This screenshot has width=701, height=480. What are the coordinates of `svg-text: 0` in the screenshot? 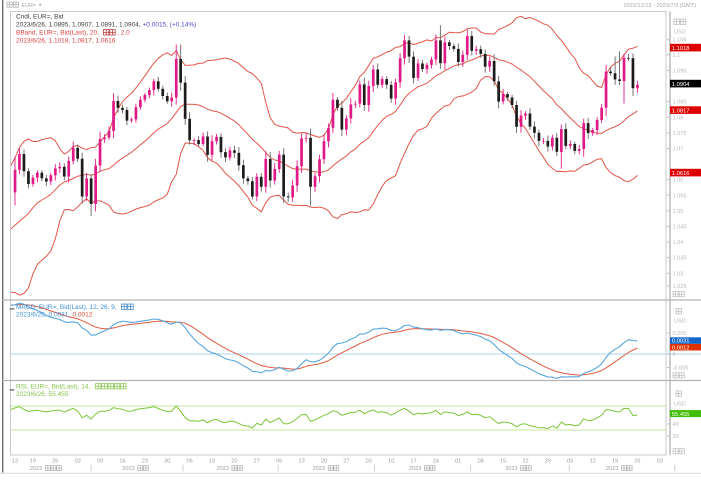 It's located at (674, 355).